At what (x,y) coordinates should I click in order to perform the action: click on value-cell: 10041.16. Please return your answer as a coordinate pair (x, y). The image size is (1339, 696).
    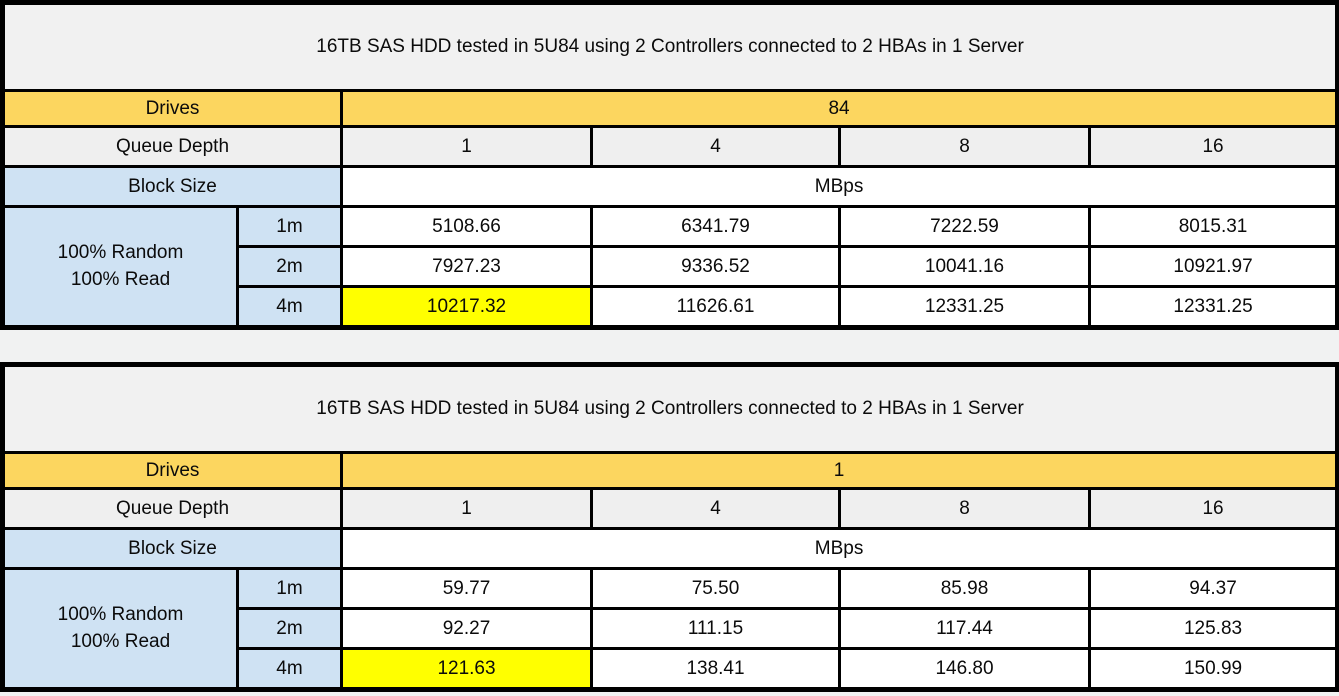
    Looking at the image, I should click on (964, 266).